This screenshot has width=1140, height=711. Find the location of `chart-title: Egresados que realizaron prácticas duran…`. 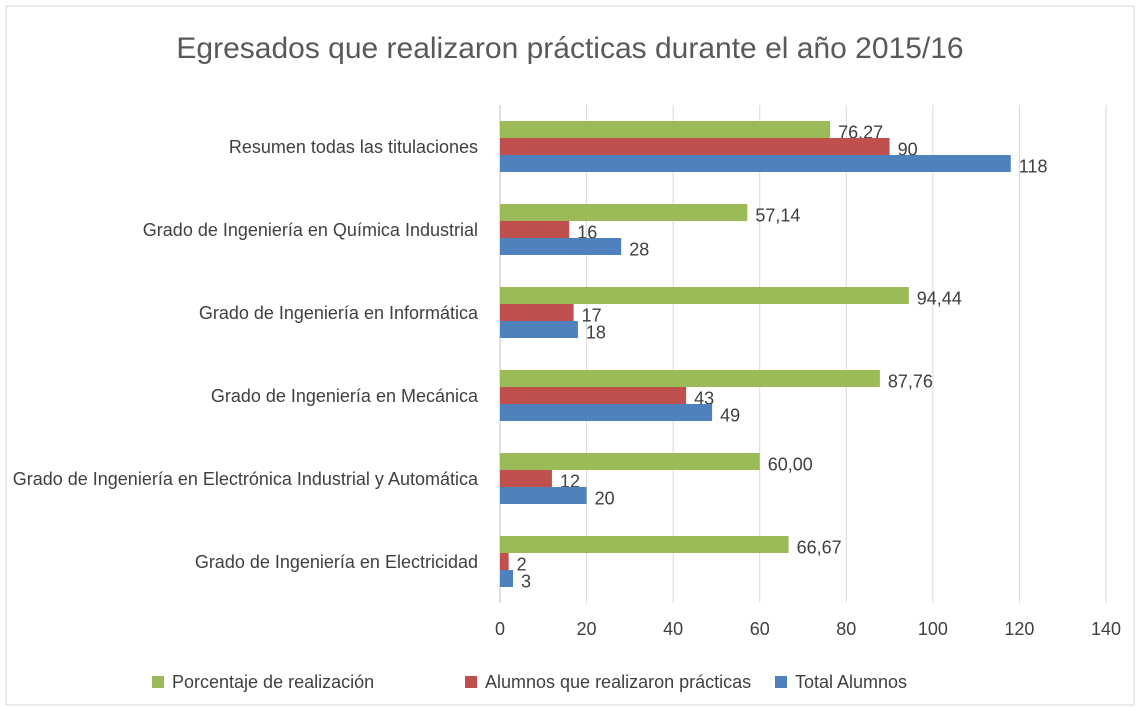

chart-title: Egresados que realizaron prácticas duran… is located at coordinates (569, 48).